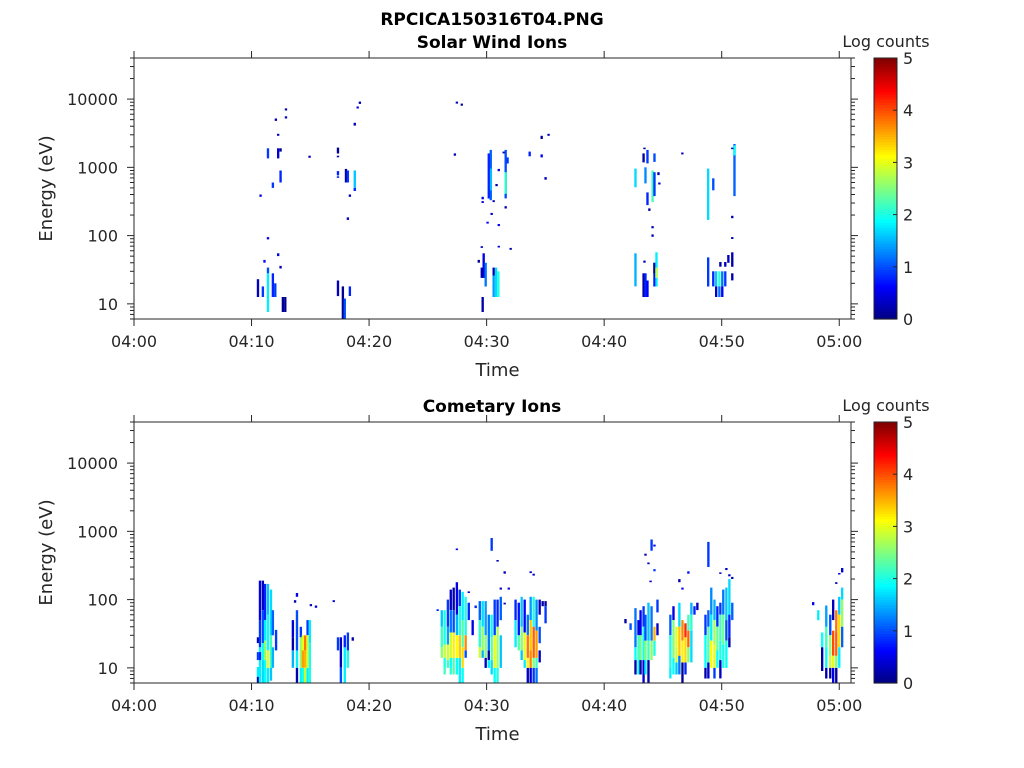 This screenshot has height=768, width=1024. What do you see at coordinates (839, 341) in the screenshot?
I see `x-tick-label: 05:00` at bounding box center [839, 341].